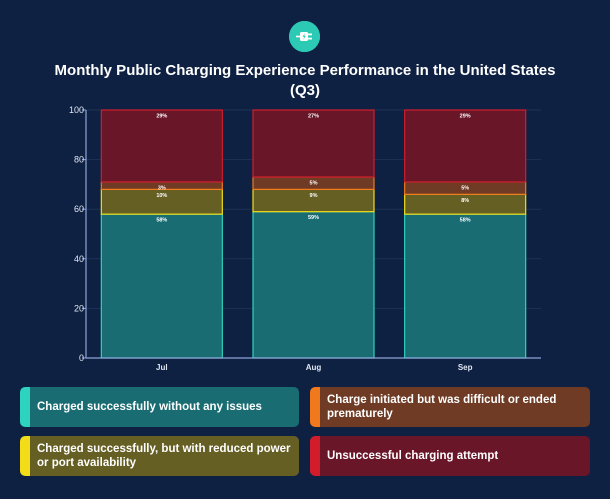 The width and height of the screenshot is (610, 499). I want to click on y-tick-label: 20, so click(79, 308).